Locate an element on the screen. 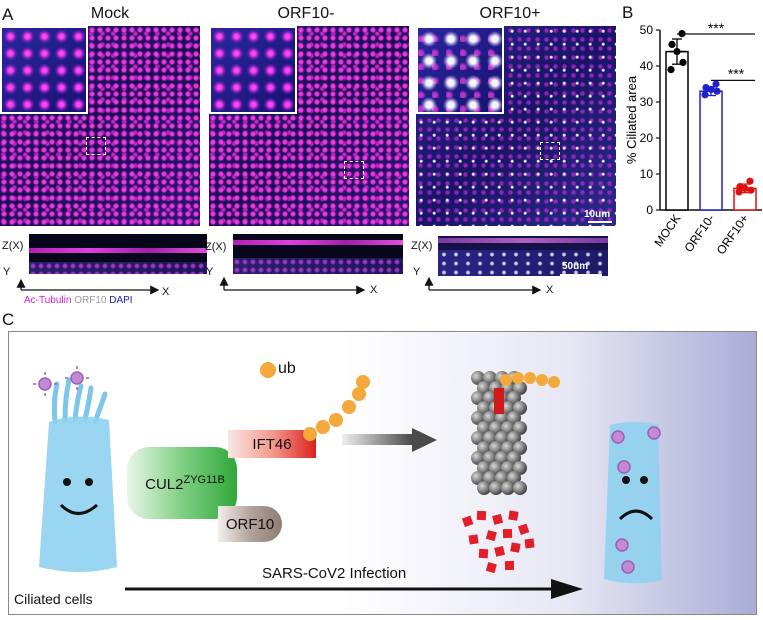 Image resolution: width=763 pixels, height=620 pixels. bar-orf10- is located at coordinates (711, 150).